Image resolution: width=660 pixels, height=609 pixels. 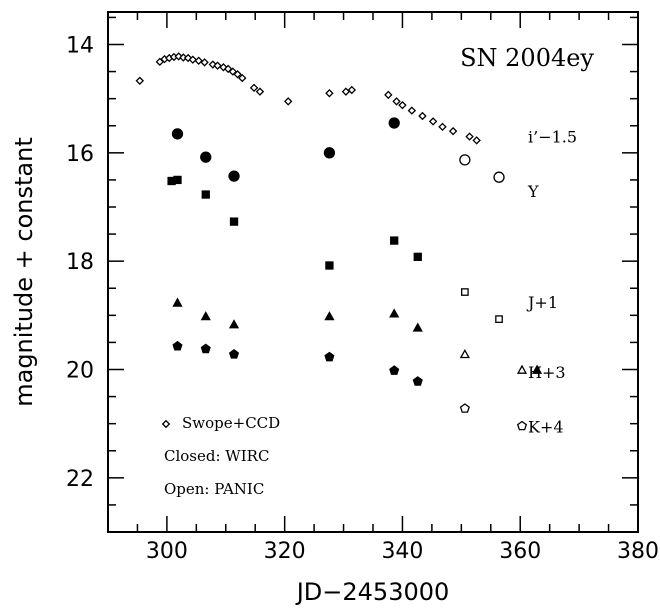 I want to click on x-tick-label: 320, so click(x=285, y=551).